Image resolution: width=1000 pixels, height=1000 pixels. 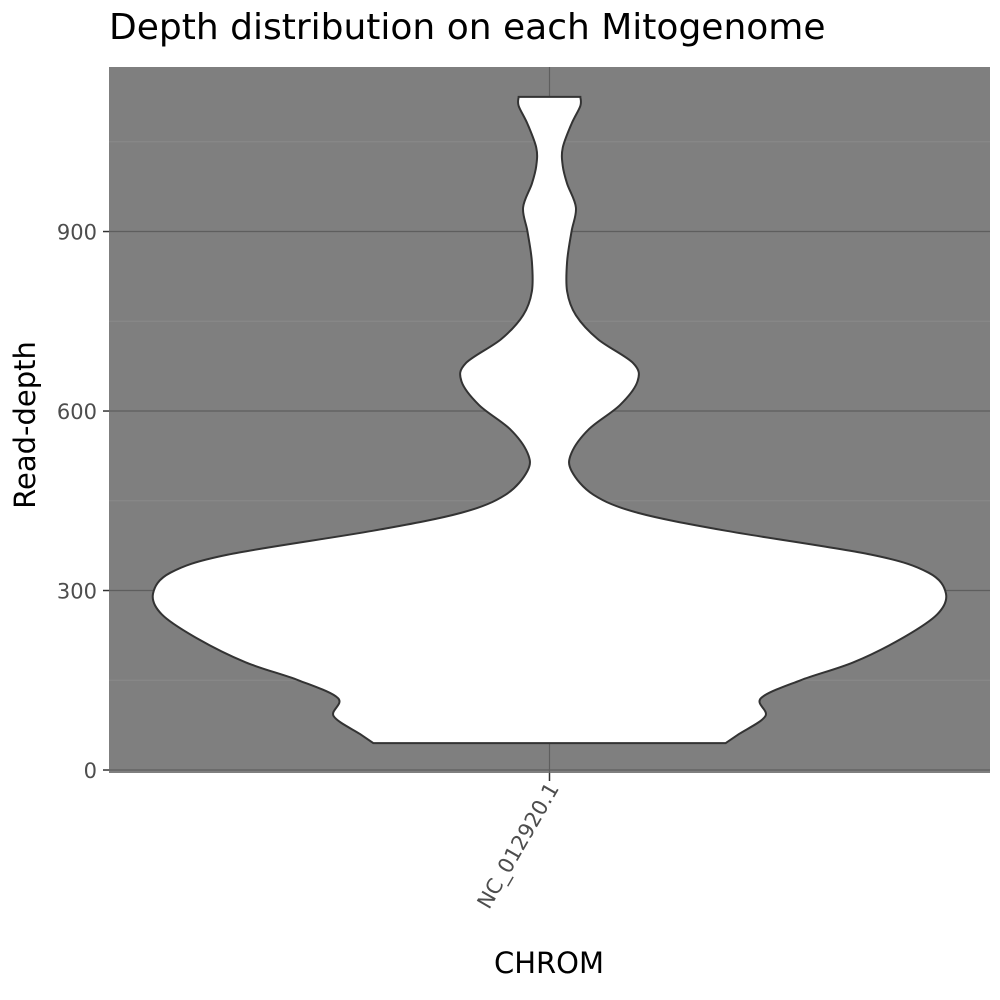 I want to click on y-tick-label: 0, so click(x=90, y=771).